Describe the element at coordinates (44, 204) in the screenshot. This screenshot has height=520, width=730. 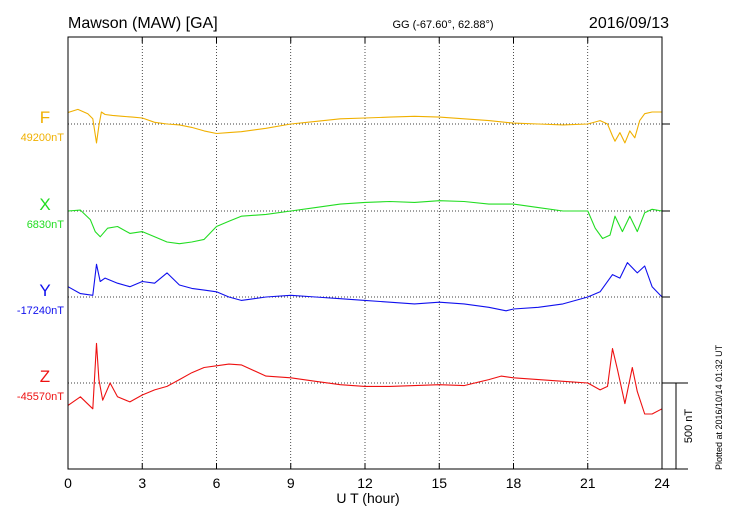
I see `series-name-x: X` at that location.